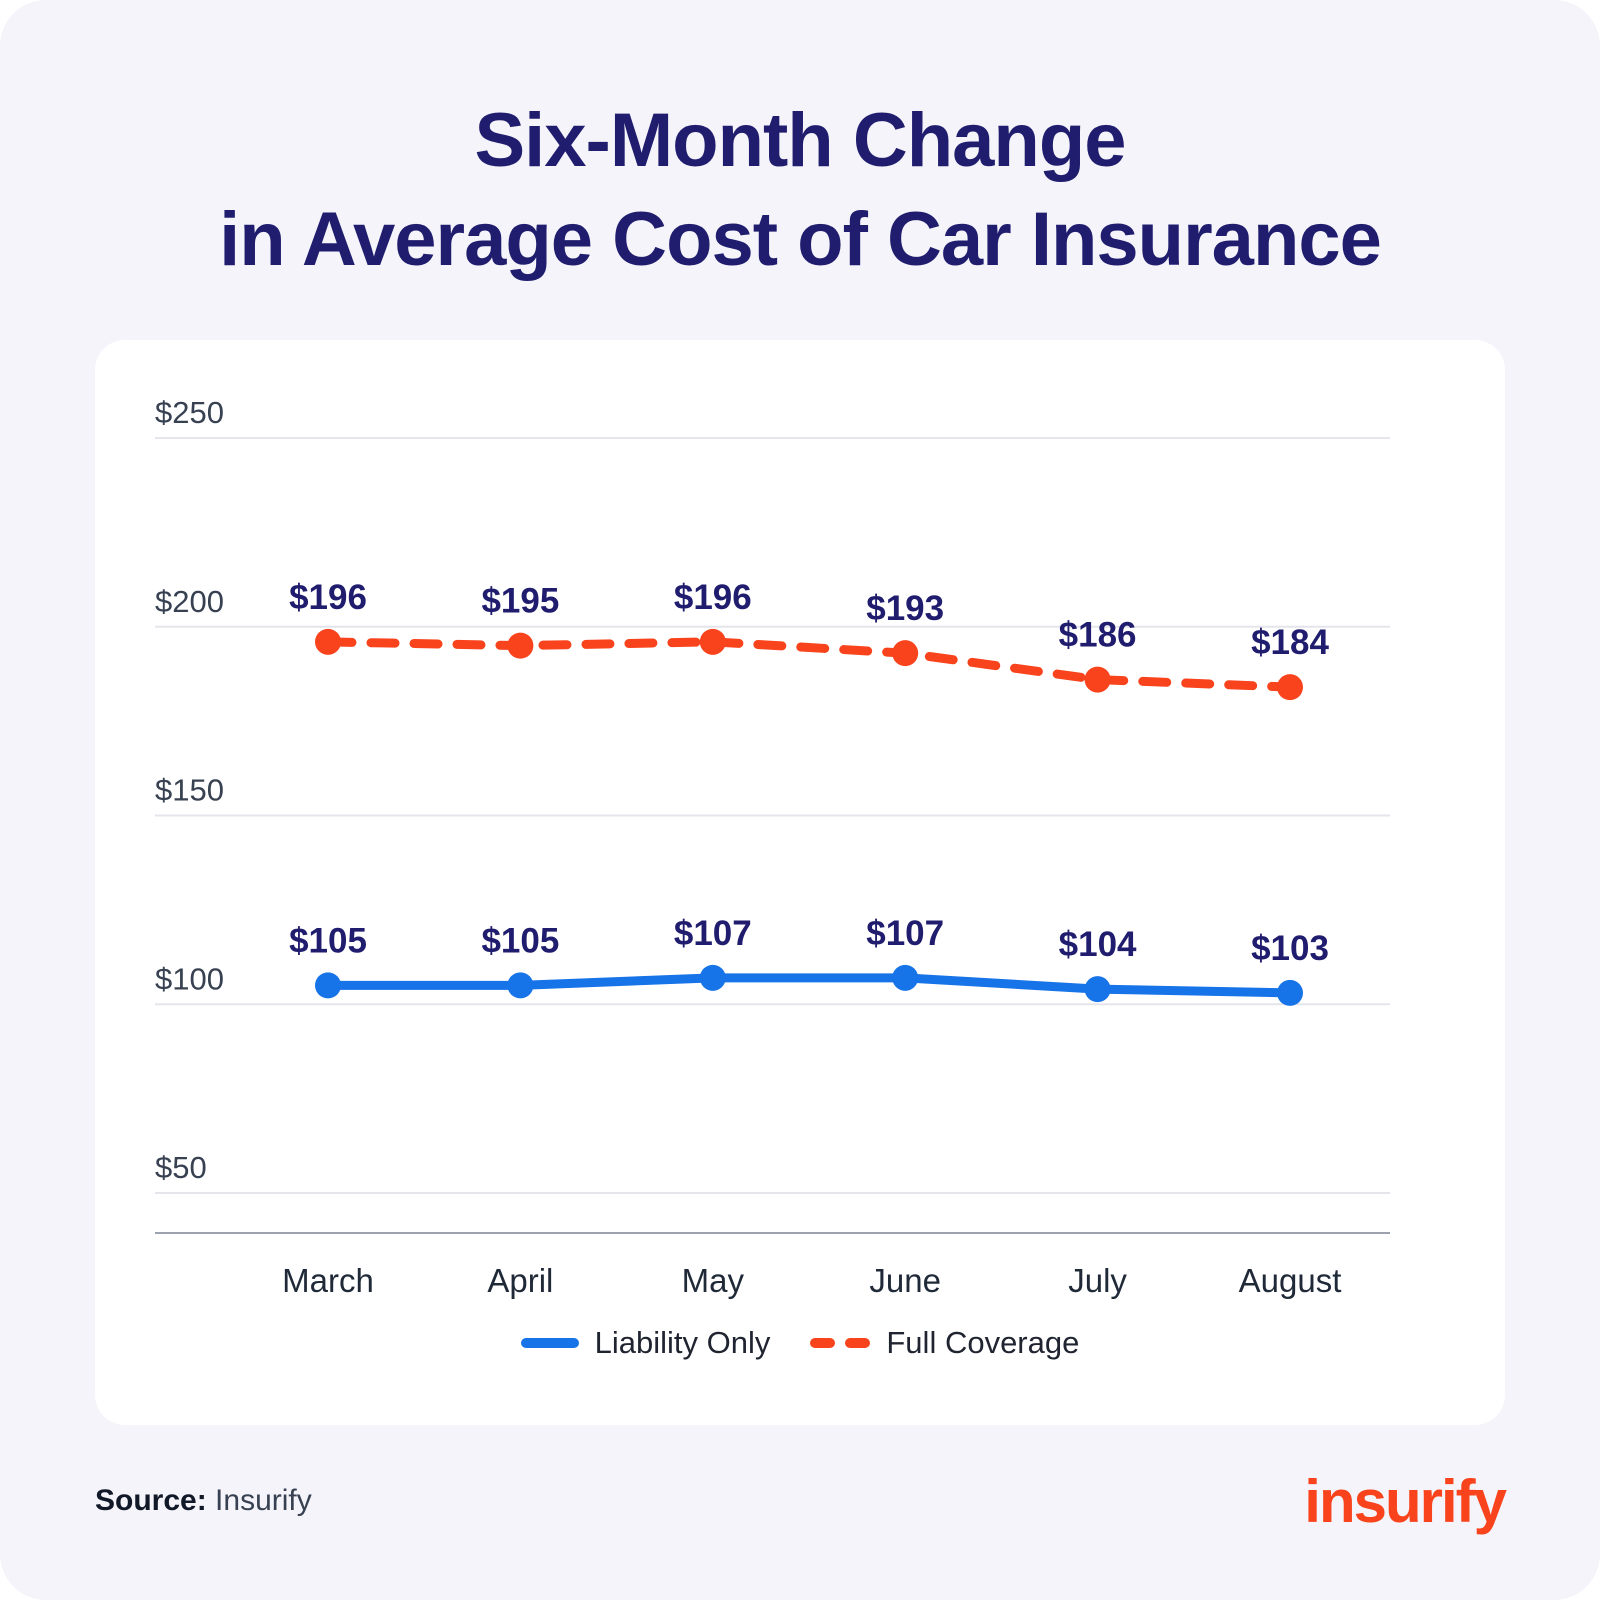  Describe the element at coordinates (151, 1501) in the screenshot. I see `source-label: Source:` at that location.